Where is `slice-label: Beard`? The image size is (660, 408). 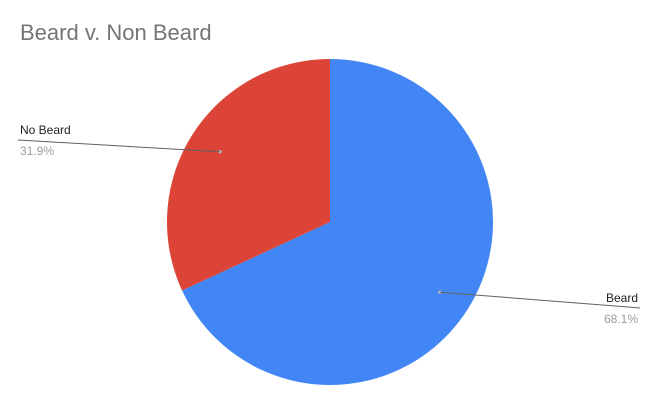 slice-label: Beard is located at coordinates (622, 298).